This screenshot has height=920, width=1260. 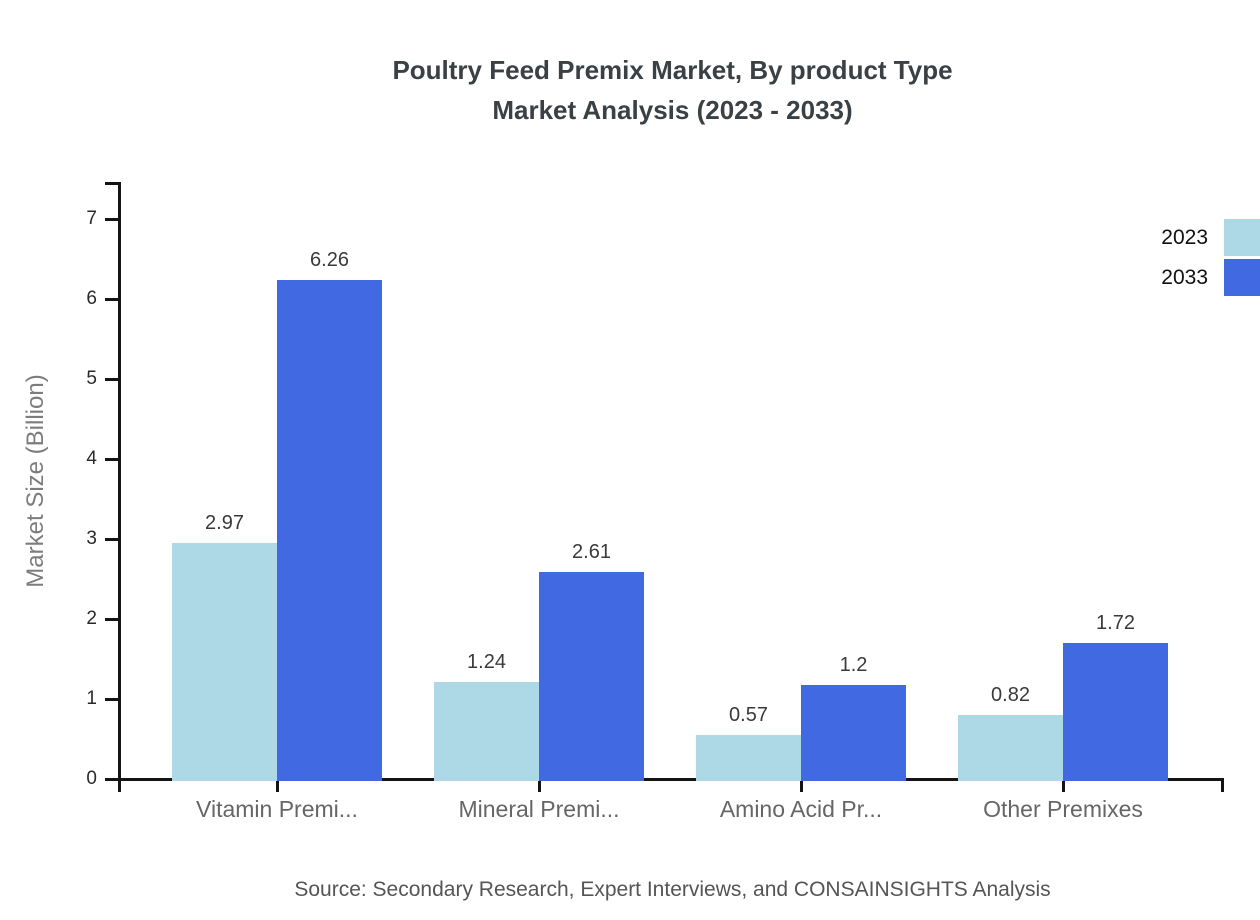 I want to click on legend-item-2033: 2033, so click(x=1210, y=277).